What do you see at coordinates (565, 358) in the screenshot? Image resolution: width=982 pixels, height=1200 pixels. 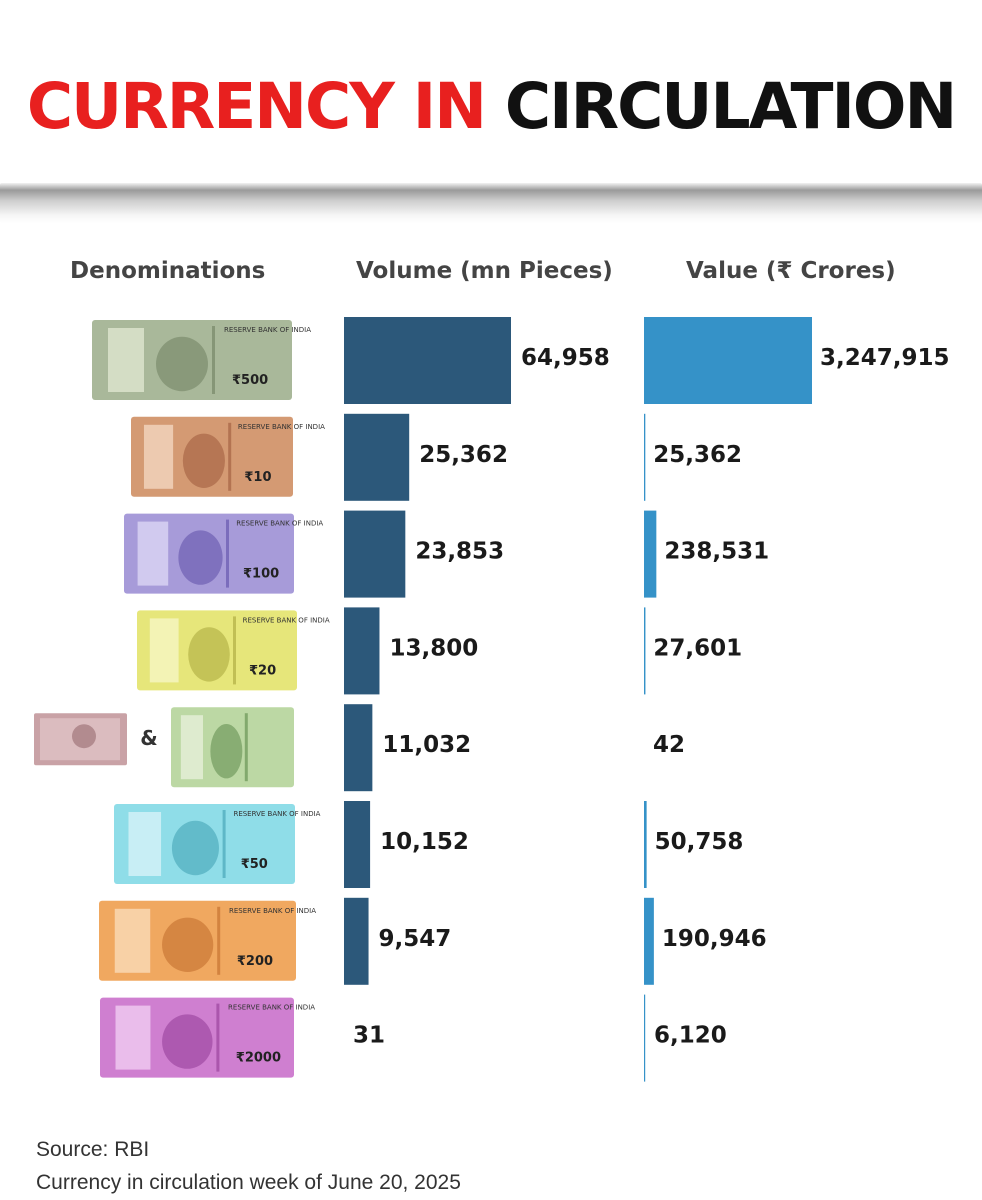 I see `volume-label: 64,958` at bounding box center [565, 358].